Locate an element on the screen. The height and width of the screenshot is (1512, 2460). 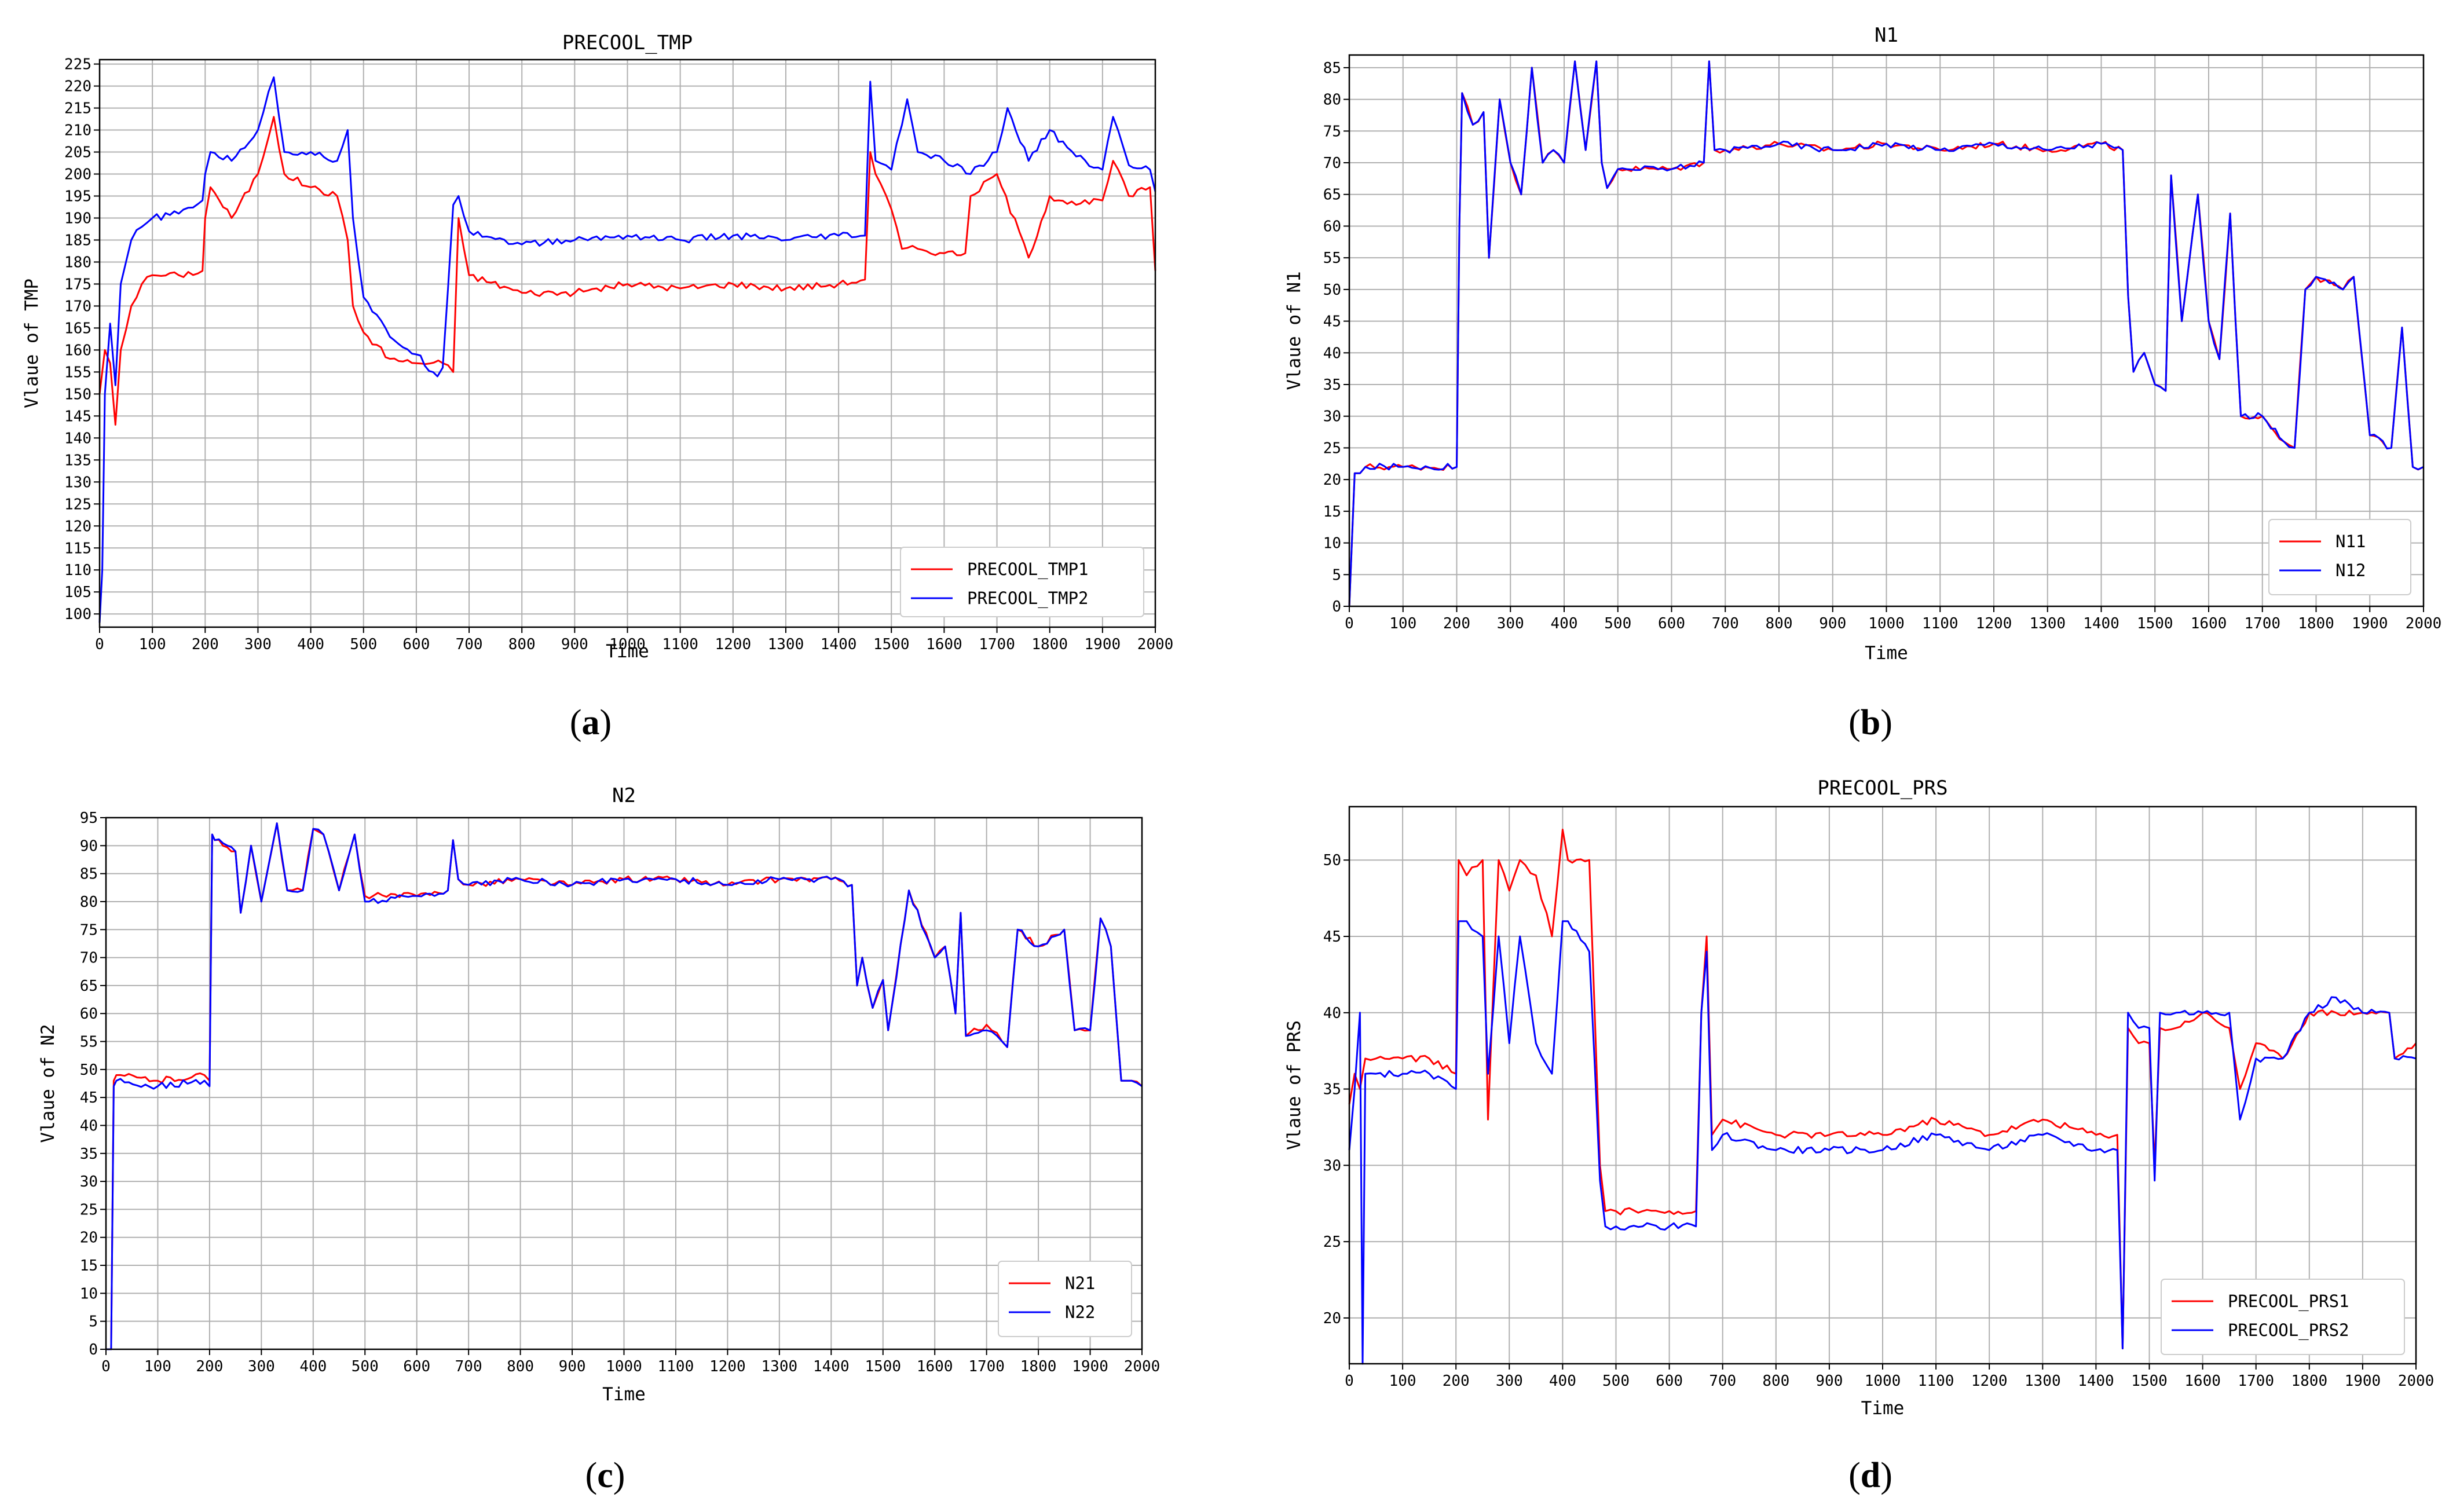
chart-title: PRECOOL_PRS is located at coordinates (1882, 789).